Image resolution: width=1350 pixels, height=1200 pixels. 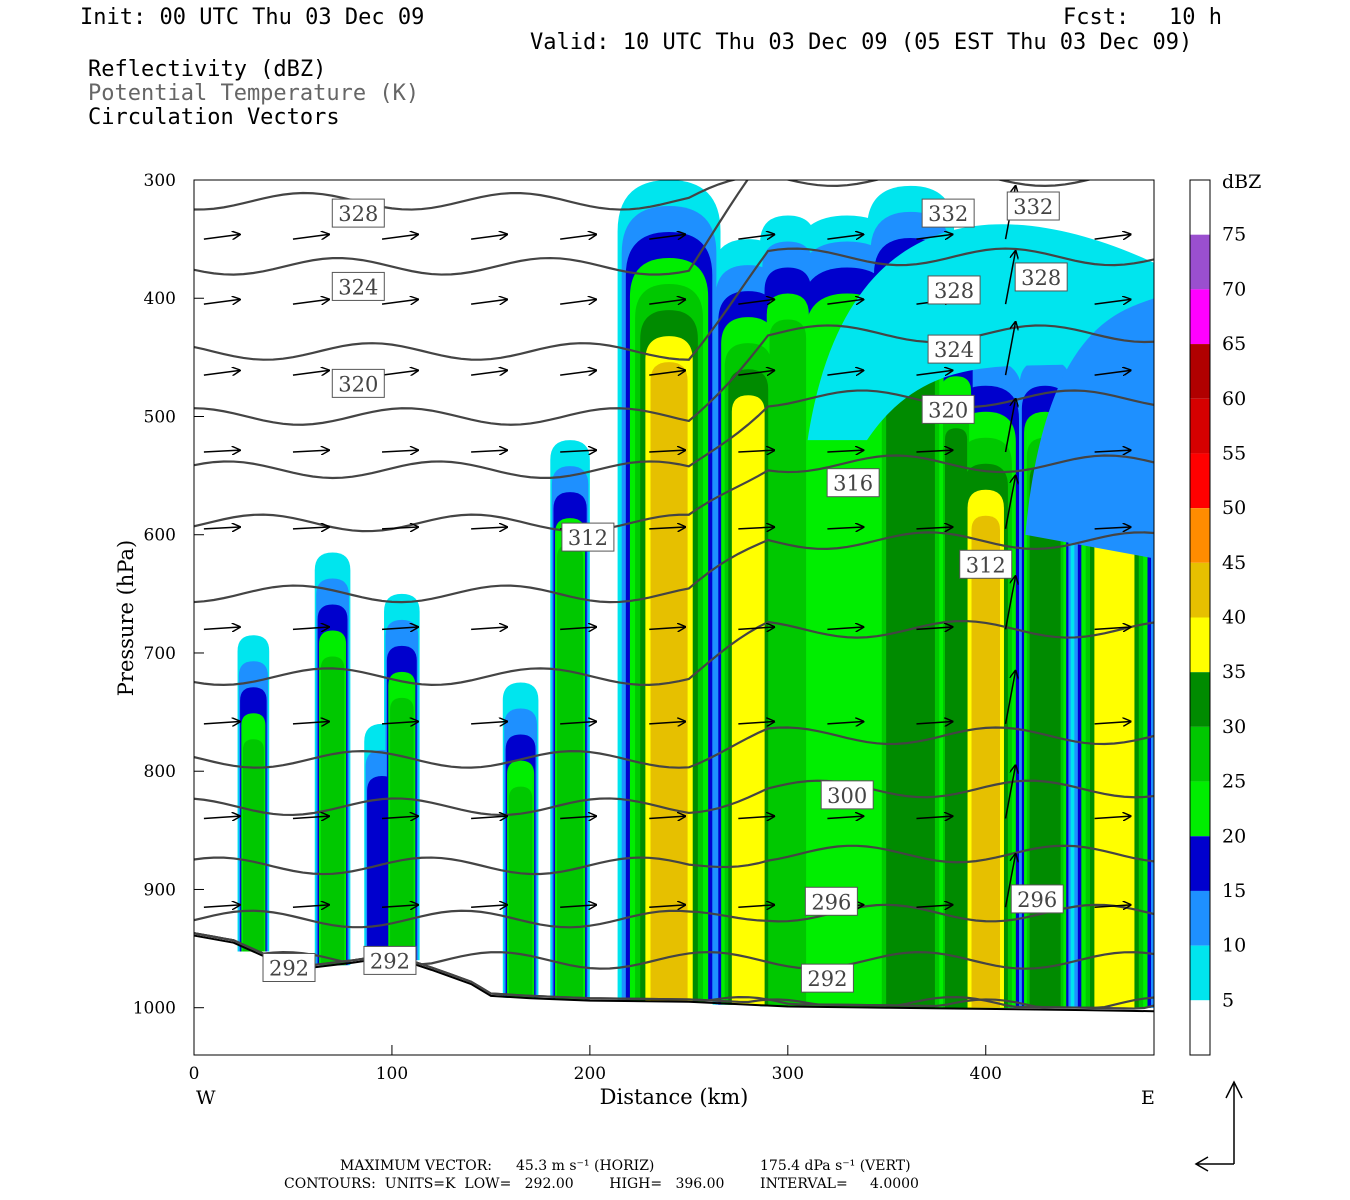 What do you see at coordinates (1234, 344) in the screenshot?
I see `colorbar-level-label: 65` at bounding box center [1234, 344].